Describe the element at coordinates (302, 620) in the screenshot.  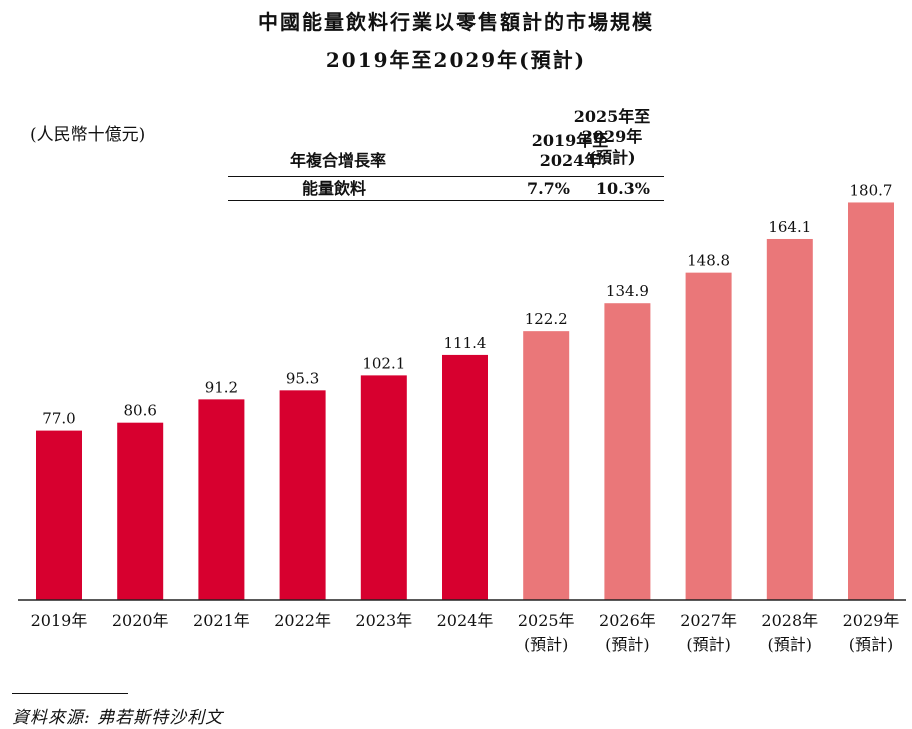
I see `x-tick-label: 2022年` at that location.